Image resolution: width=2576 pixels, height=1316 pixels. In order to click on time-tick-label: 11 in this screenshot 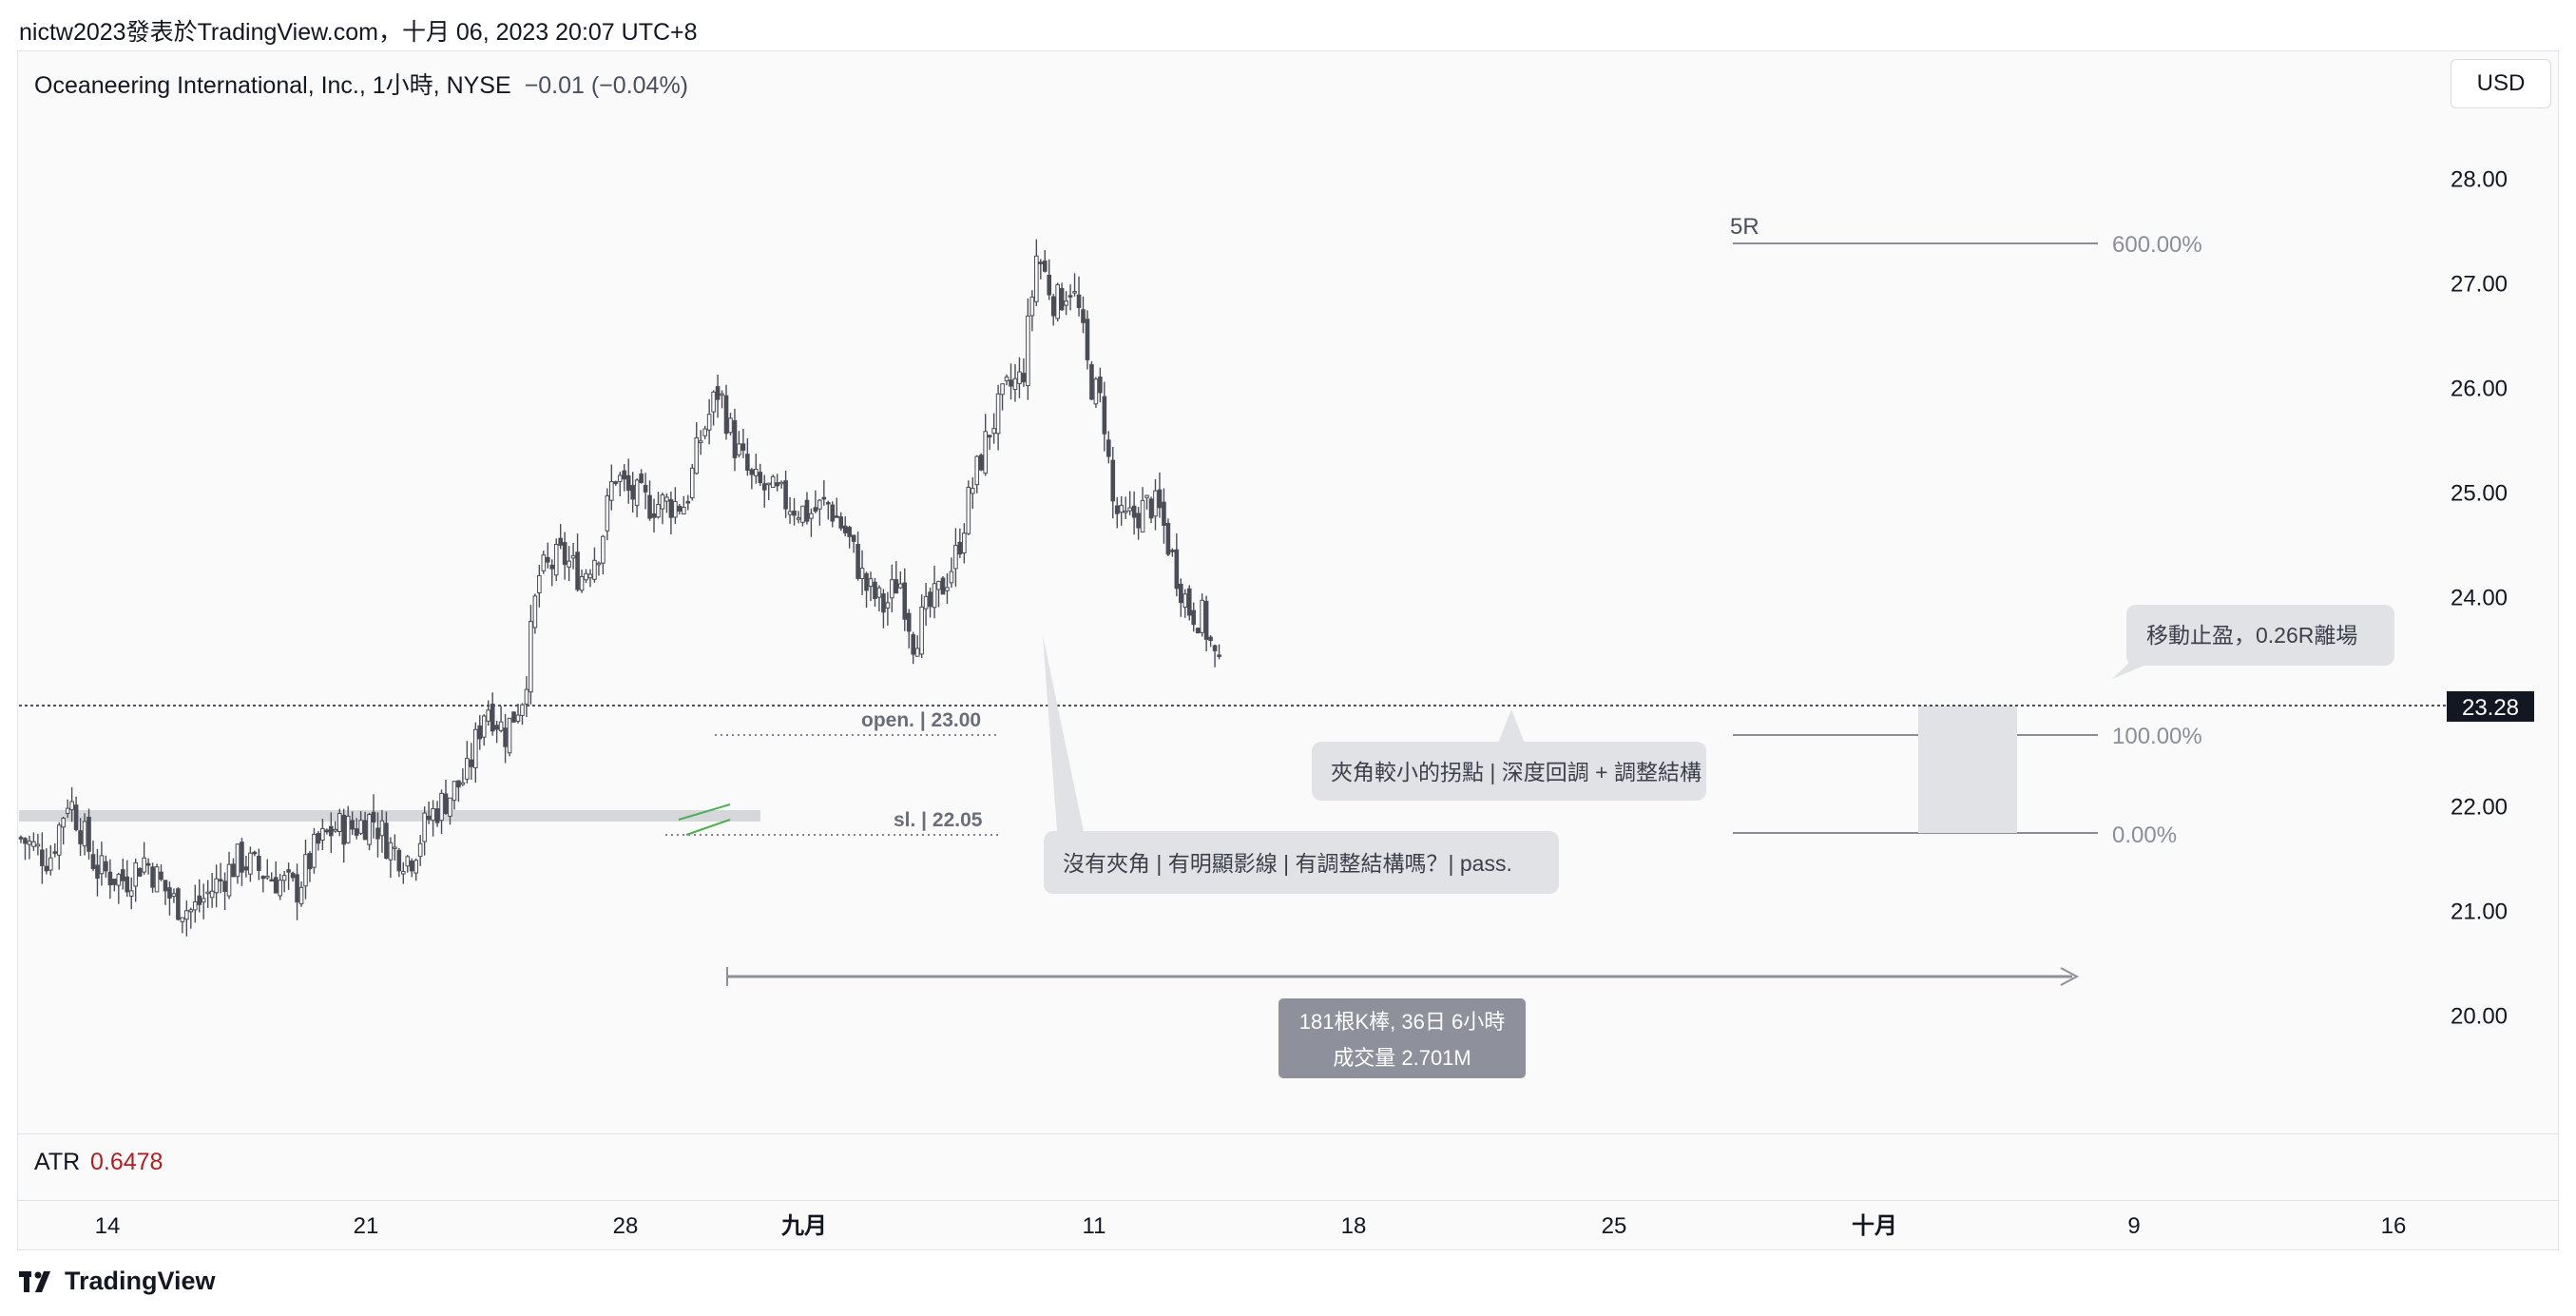, I will do `click(1095, 1226)`.